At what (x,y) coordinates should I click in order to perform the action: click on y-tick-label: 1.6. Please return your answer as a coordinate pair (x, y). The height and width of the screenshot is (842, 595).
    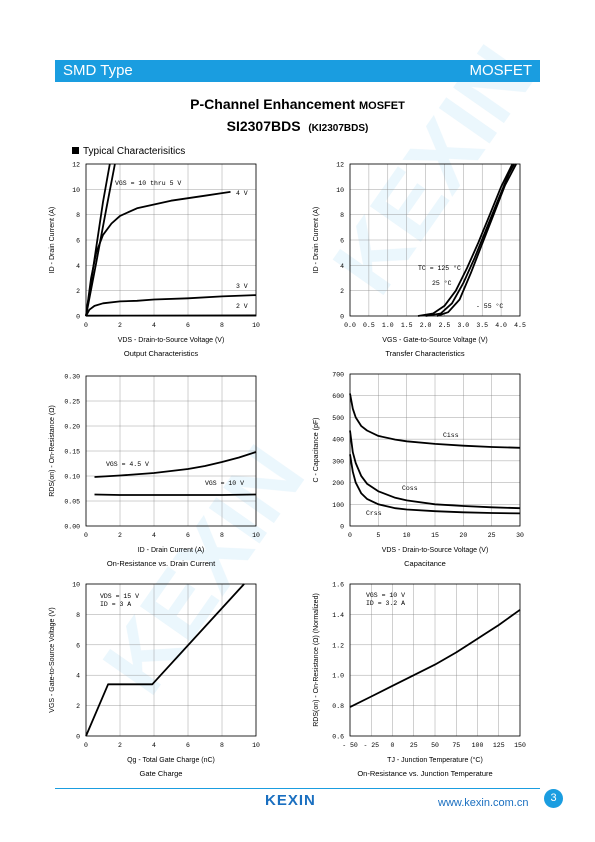
    Looking at the image, I should click on (338, 585).